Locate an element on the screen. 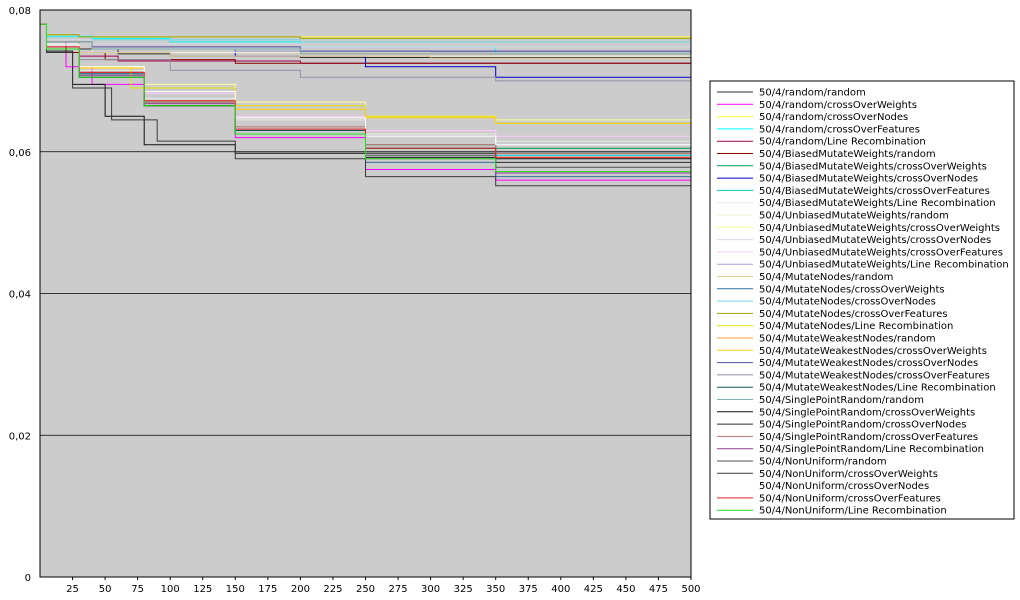  legend-label: 50/4/random/Line Recombination is located at coordinates (842, 142).